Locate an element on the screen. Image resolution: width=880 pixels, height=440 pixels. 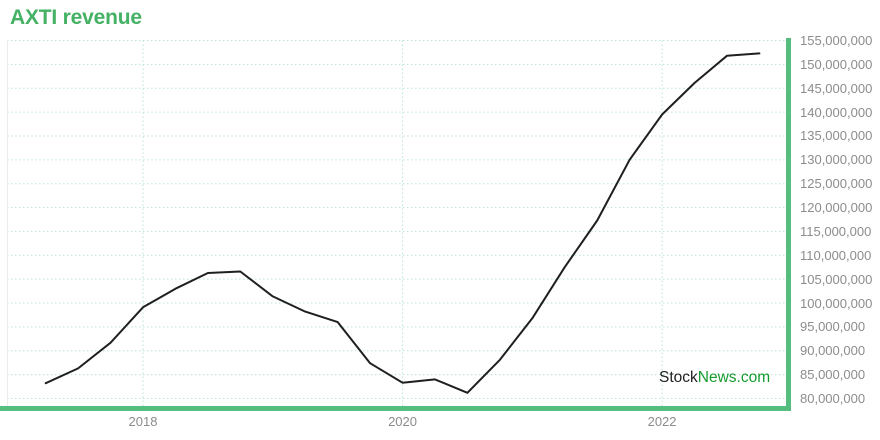
y-tick-label: 80,000,000 is located at coordinates (833, 398).